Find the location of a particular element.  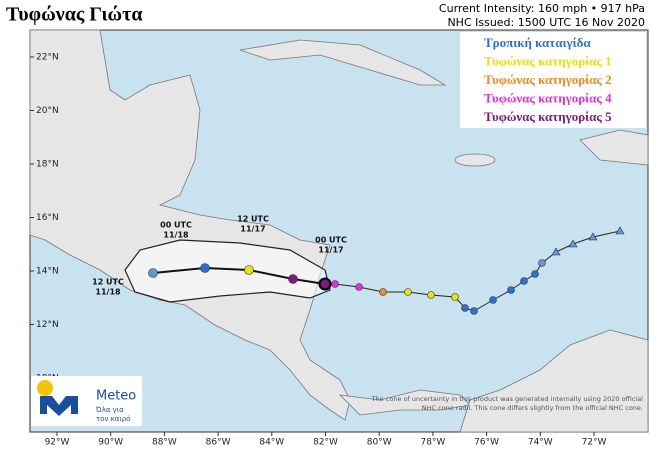

lon-label: 92°W is located at coordinates (57, 443).